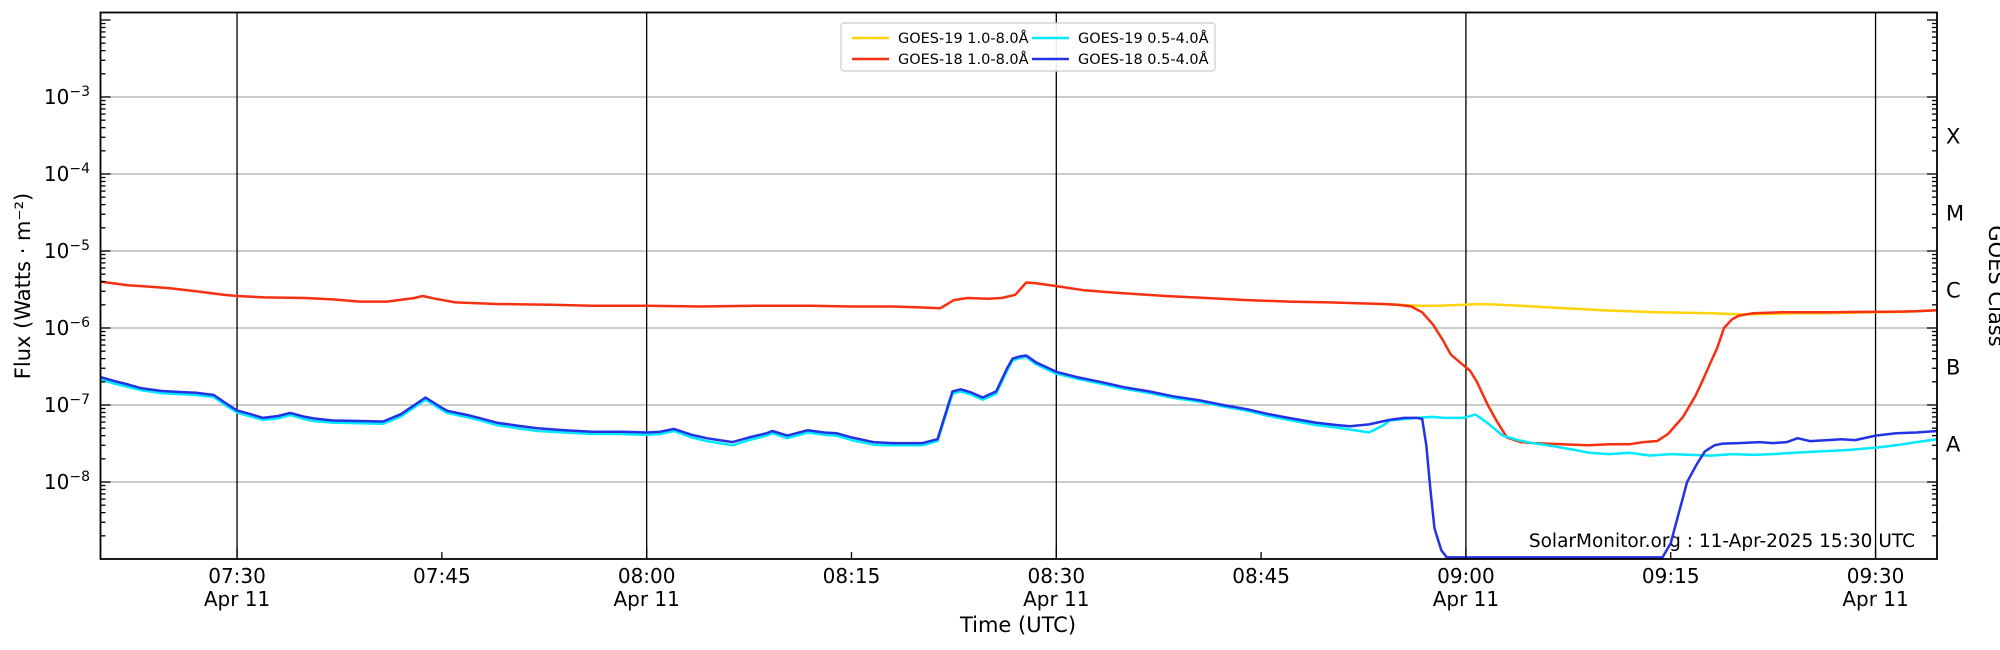 The height and width of the screenshot is (650, 2000). What do you see at coordinates (67, 327) in the screenshot?
I see `y-tick-label: 10⁻⁶` at bounding box center [67, 327].